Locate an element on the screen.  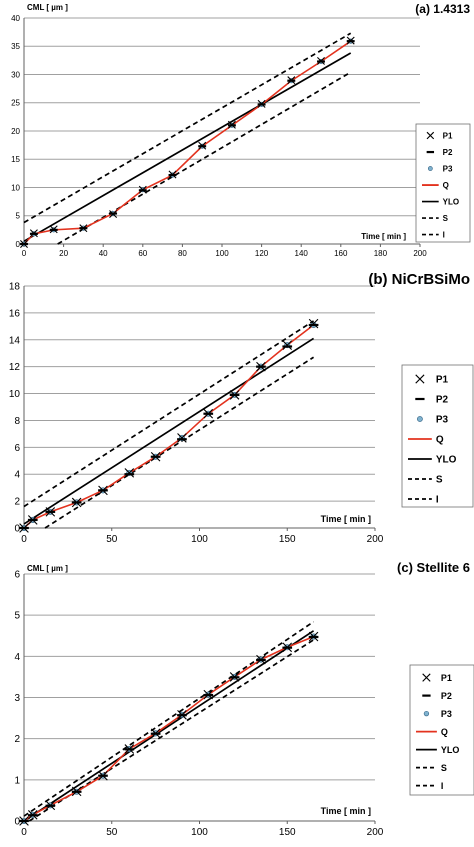
y-tick-label: 25 is located at coordinates (15, 103).